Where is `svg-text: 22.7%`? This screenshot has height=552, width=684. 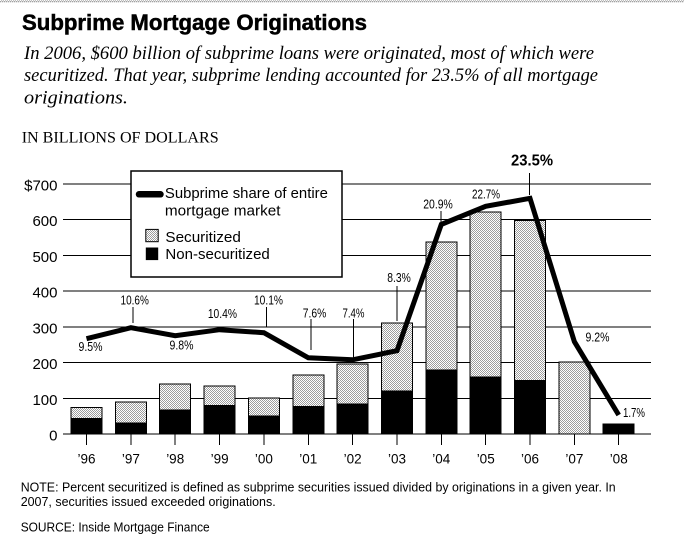 svg-text: 22.7% is located at coordinates (486, 195).